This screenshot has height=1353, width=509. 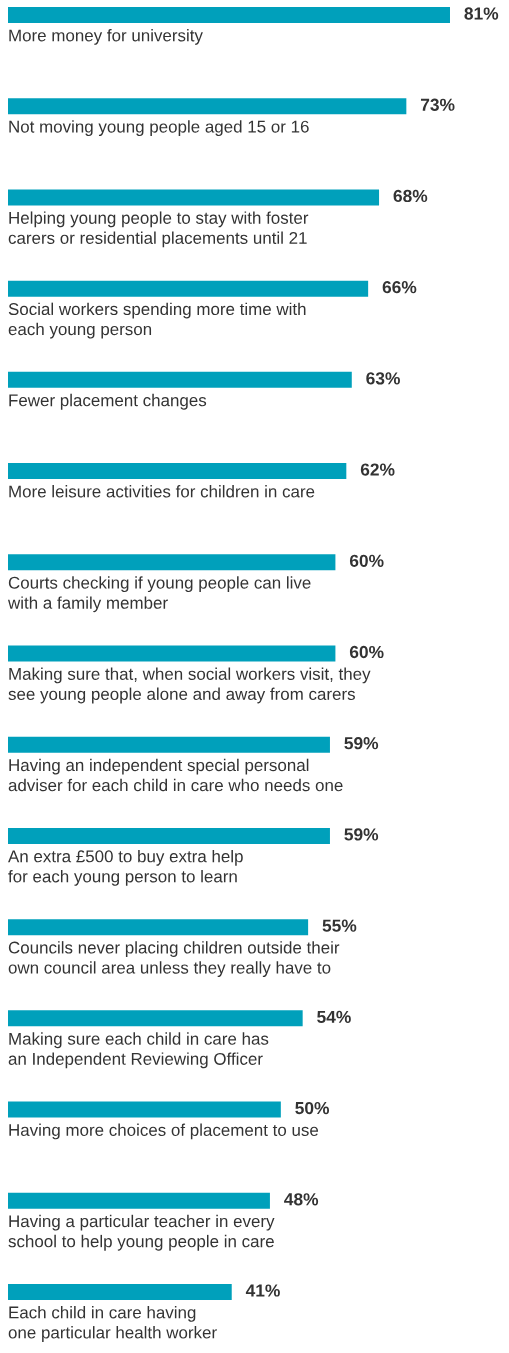 What do you see at coordinates (159, 128) in the screenshot?
I see `y-tick-label: Not moving young people aged 15 or 16` at bounding box center [159, 128].